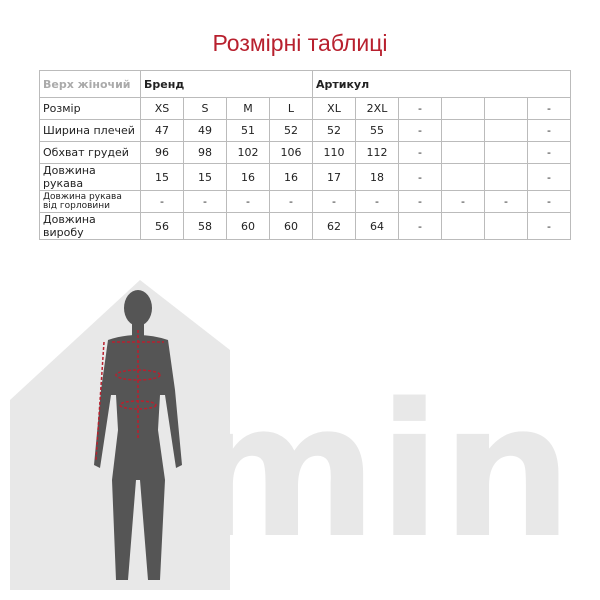 The image size is (600, 600). Describe the element at coordinates (248, 130) in the screenshot. I see `table-cell: 51` at that location.